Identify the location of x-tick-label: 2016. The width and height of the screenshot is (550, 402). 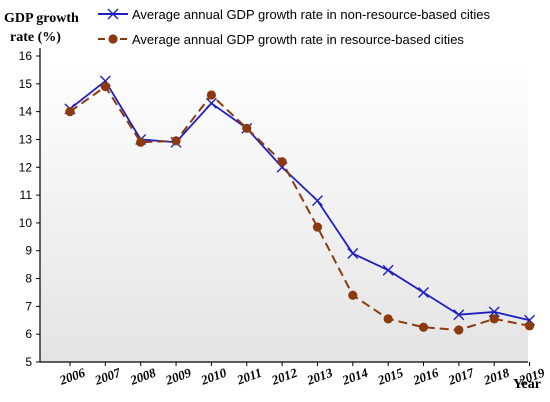
(425, 377).